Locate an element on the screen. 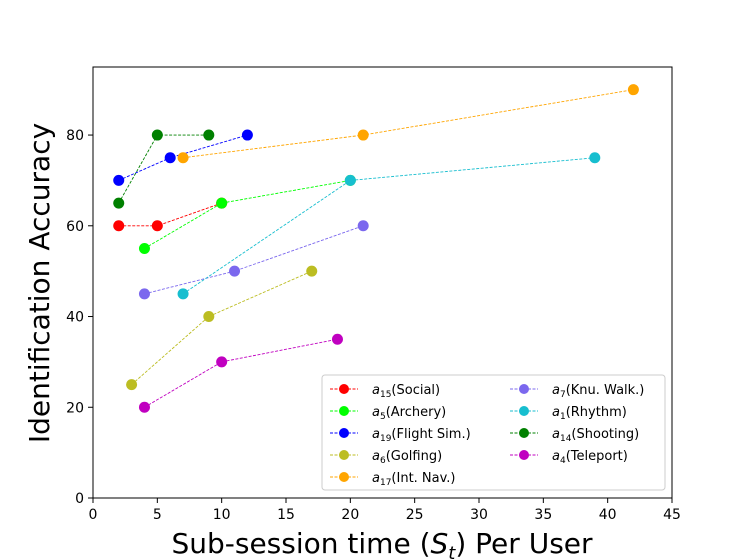 Image resolution: width=747 pixels, height=560 pixels. y-tick-label: 0 is located at coordinates (79, 499).